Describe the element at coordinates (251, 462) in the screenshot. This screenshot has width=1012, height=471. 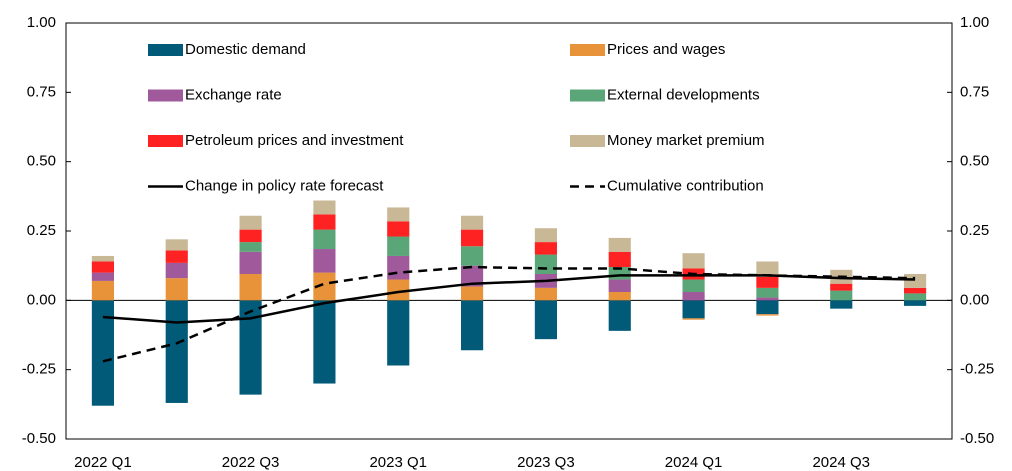
I see `x-tick-label: 2022 Q3` at that location.